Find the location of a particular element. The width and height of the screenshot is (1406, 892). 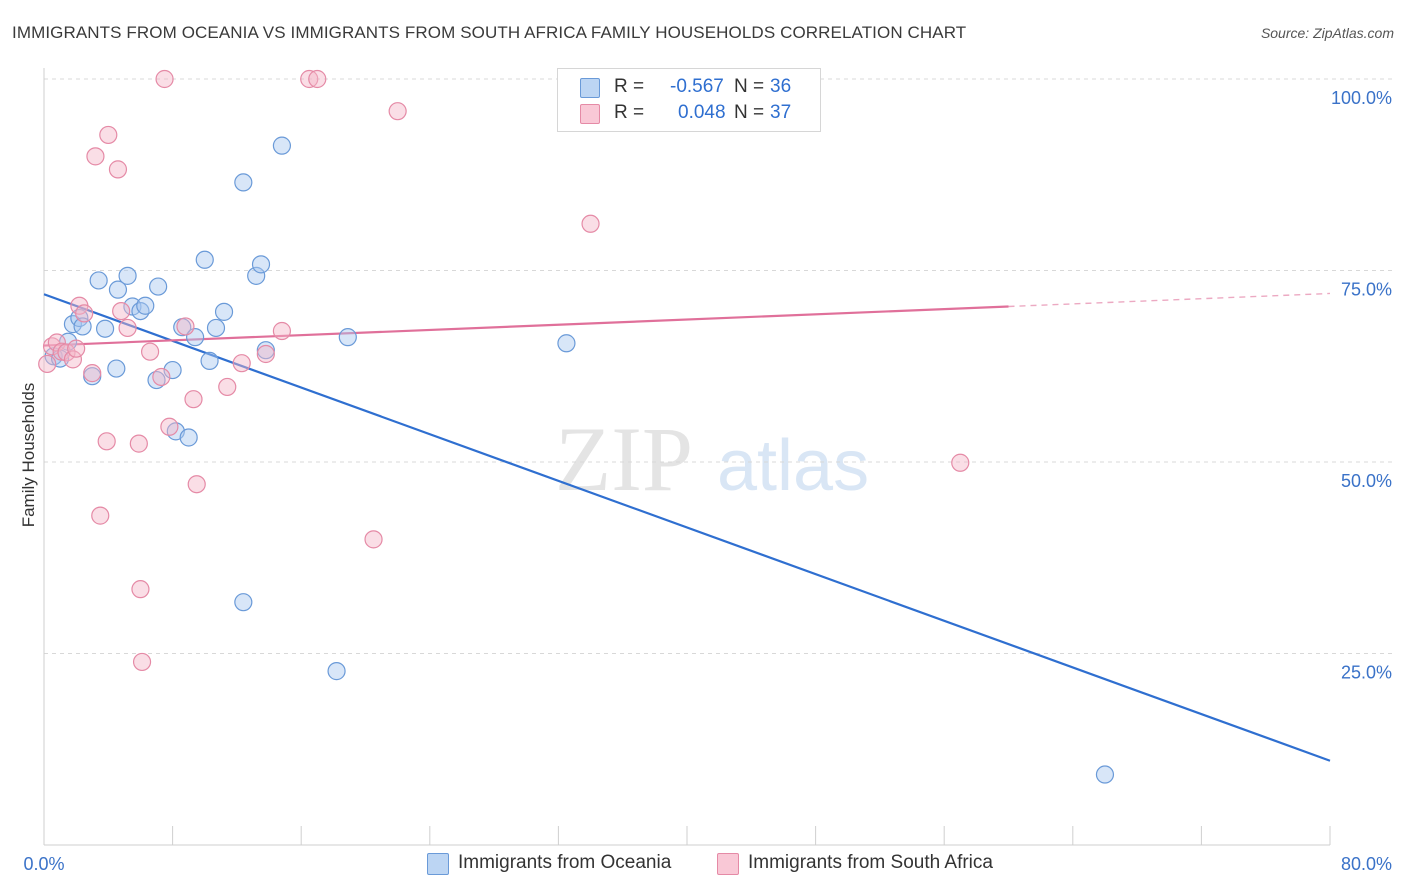

series-swatch-south-africa is located at coordinates (728, 864).